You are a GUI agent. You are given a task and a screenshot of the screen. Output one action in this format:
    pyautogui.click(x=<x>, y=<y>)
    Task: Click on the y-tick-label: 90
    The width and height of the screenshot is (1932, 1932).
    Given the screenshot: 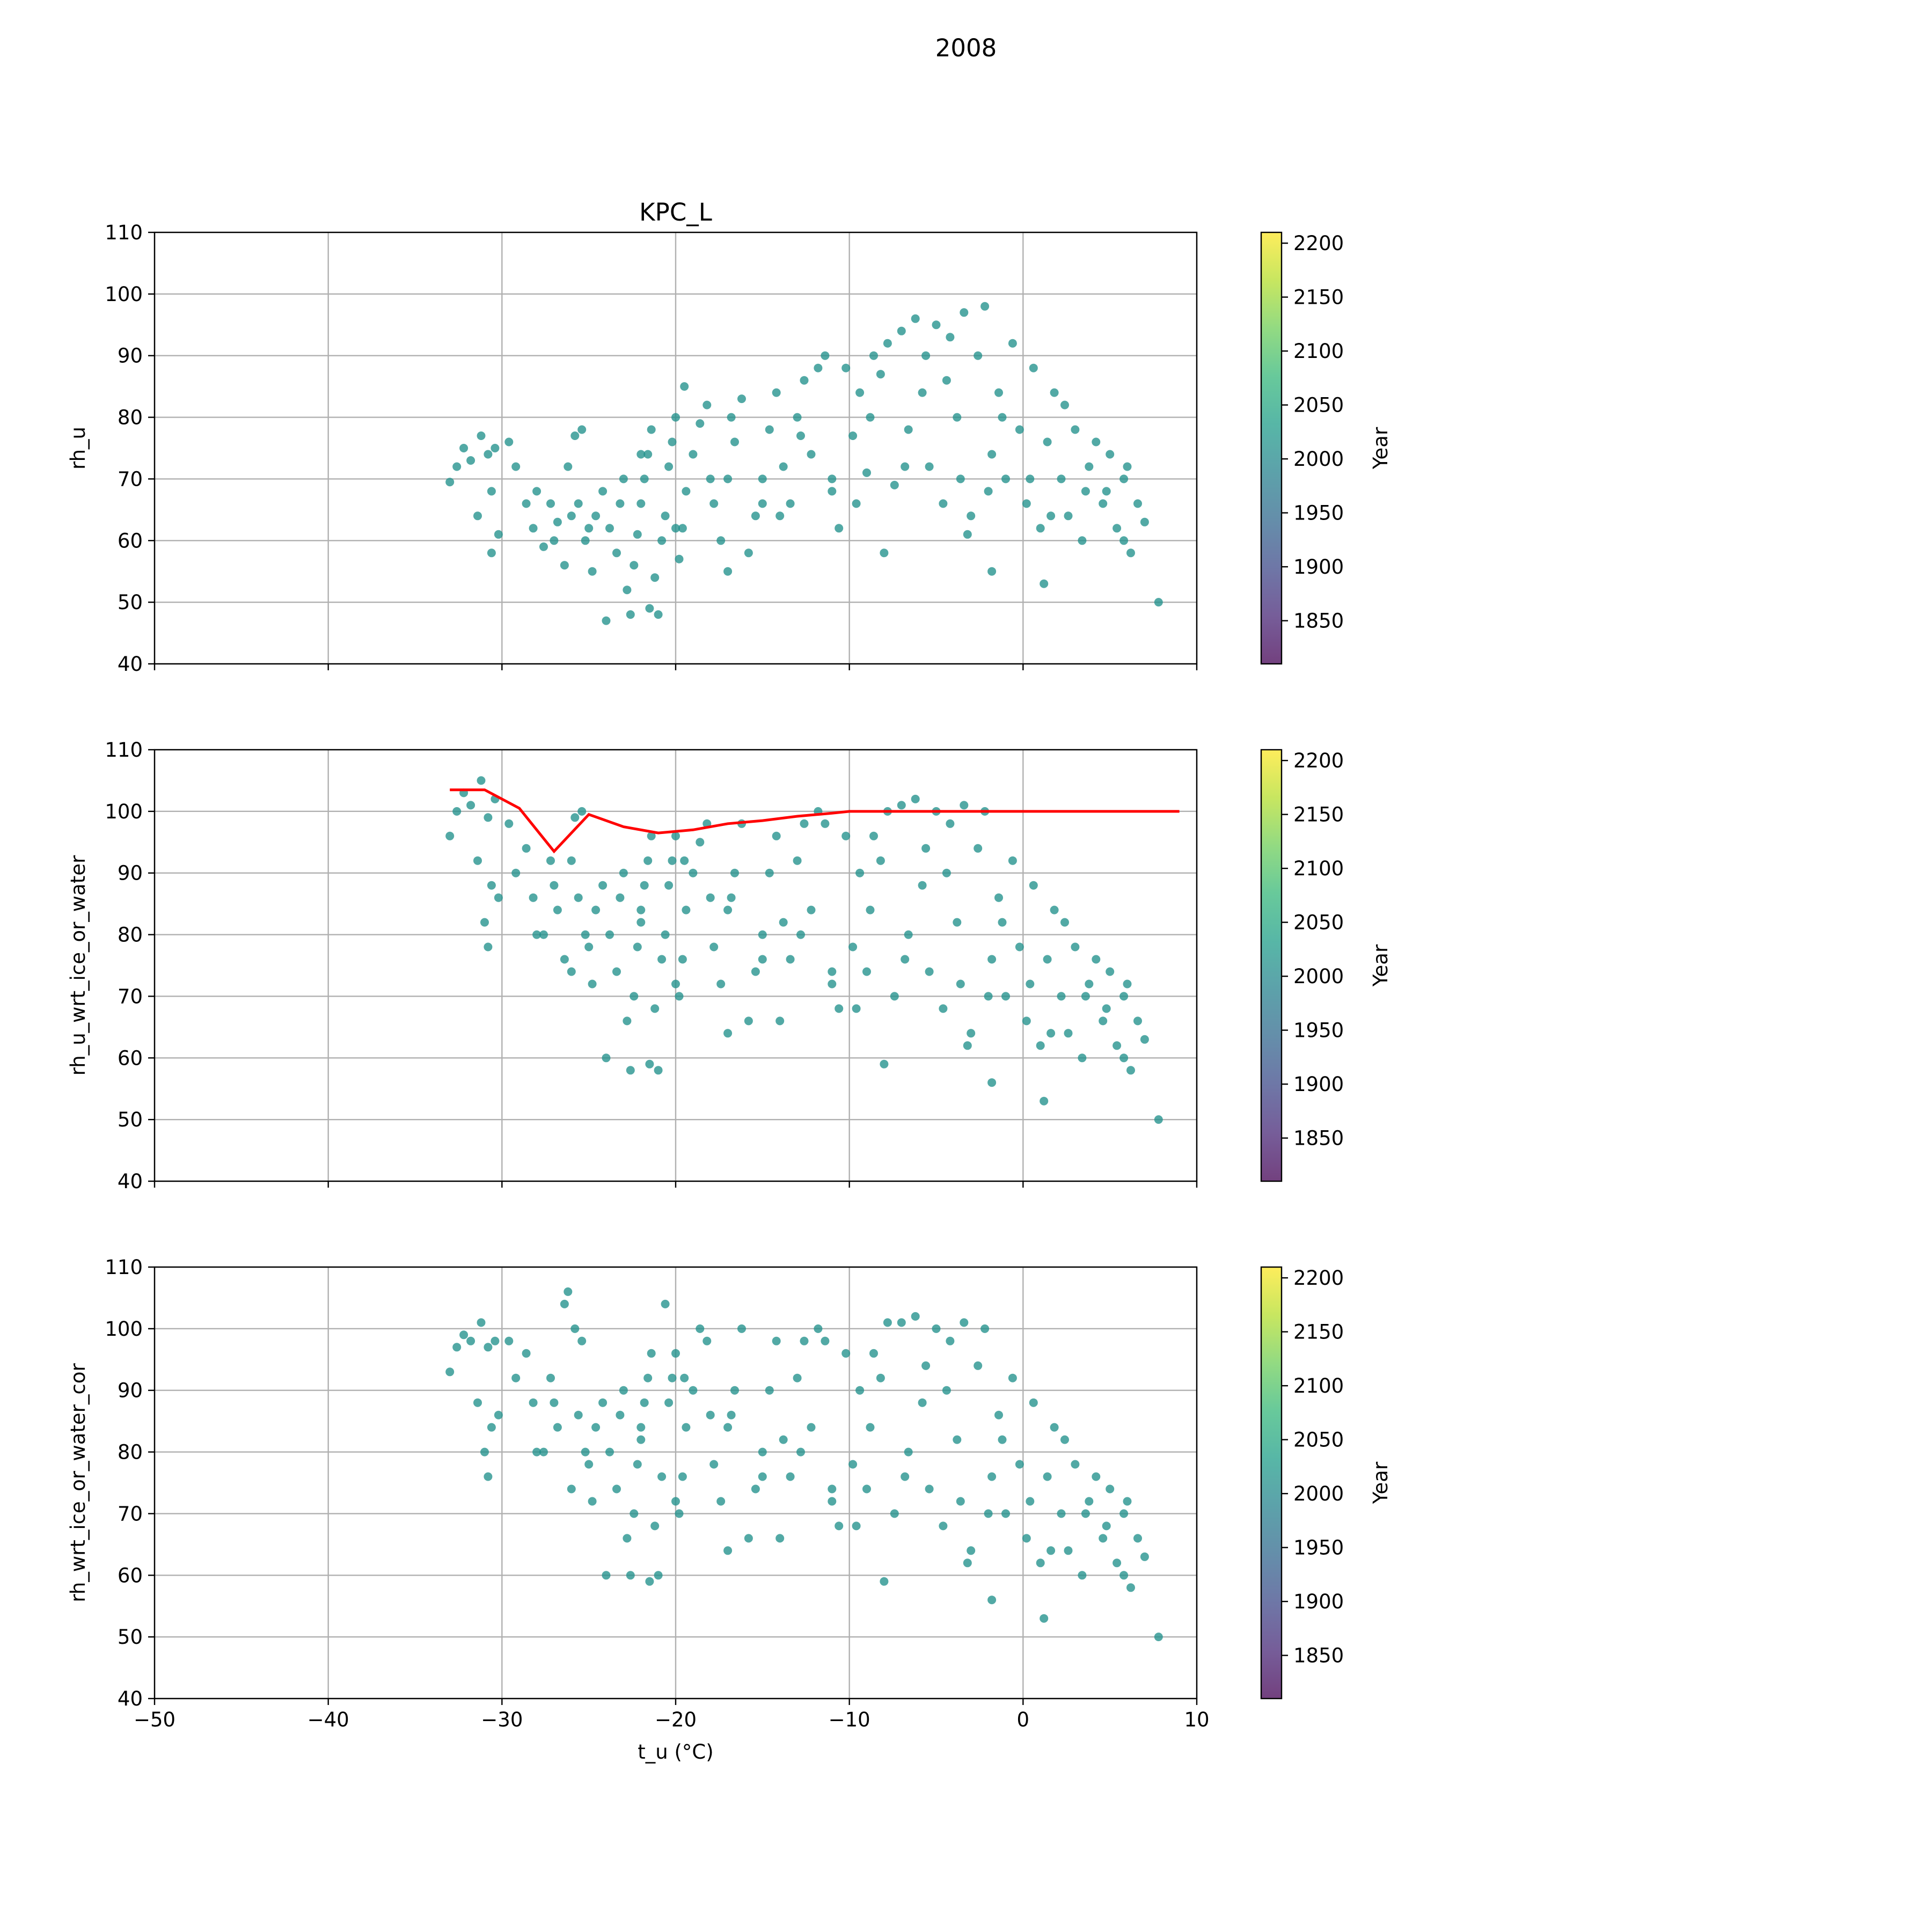 What is the action you would take?
    pyautogui.click(x=130, y=356)
    